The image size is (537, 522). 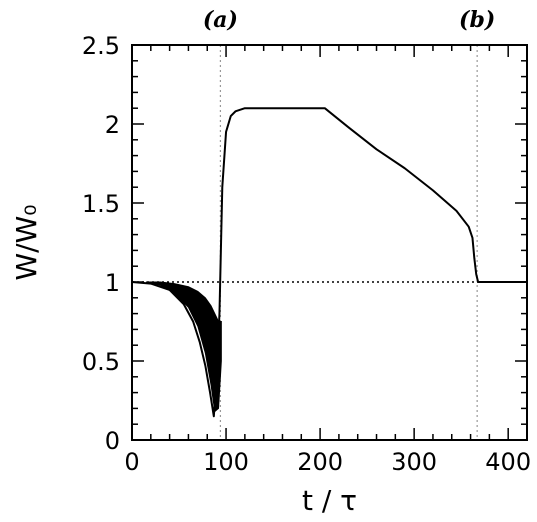 What do you see at coordinates (101, 46) in the screenshot?
I see `y-tick-label: 2.5` at bounding box center [101, 46].